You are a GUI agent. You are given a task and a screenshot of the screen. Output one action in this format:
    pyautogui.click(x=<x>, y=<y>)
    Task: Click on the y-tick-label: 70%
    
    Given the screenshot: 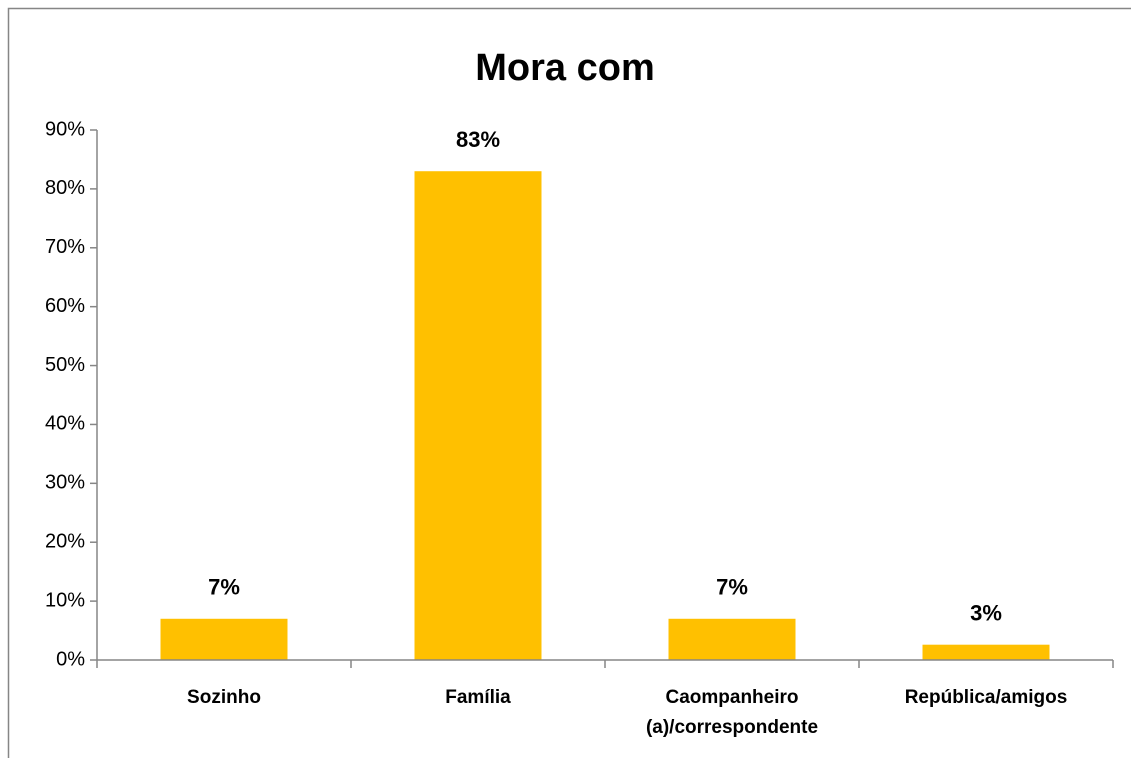 What is the action you would take?
    pyautogui.click(x=65, y=247)
    